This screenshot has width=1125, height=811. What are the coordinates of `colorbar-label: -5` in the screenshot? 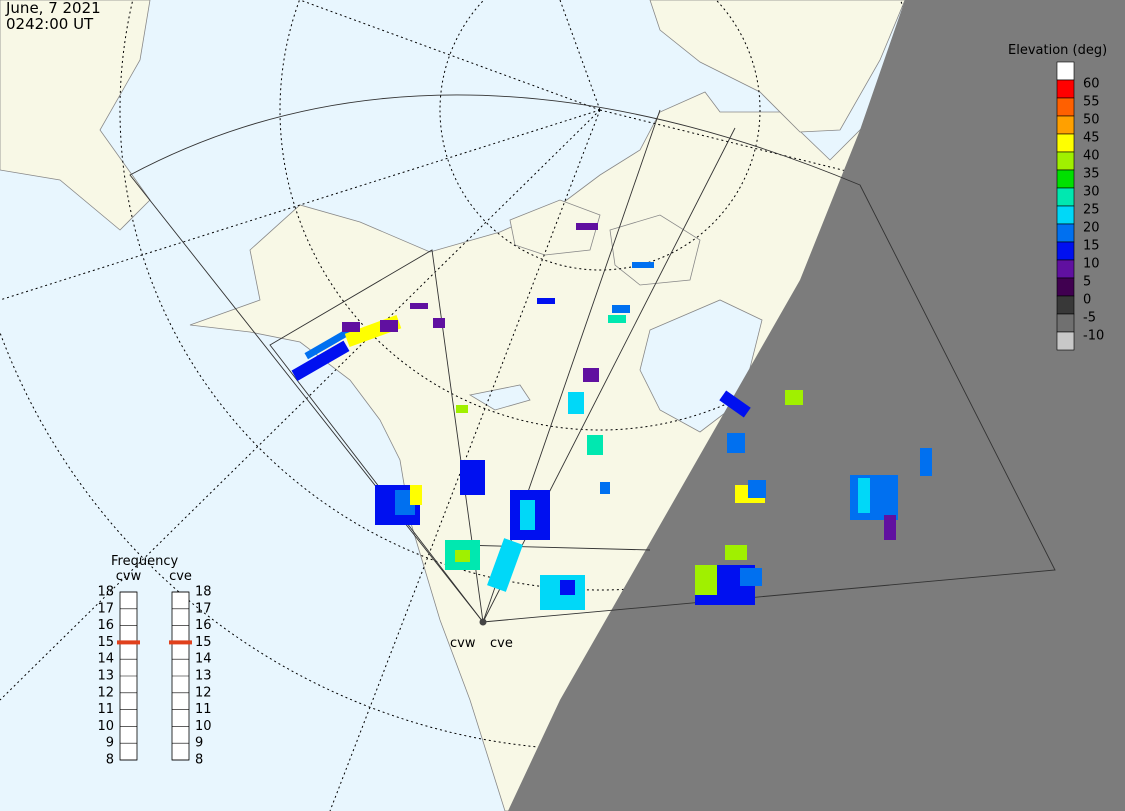 It's located at (1089, 318).